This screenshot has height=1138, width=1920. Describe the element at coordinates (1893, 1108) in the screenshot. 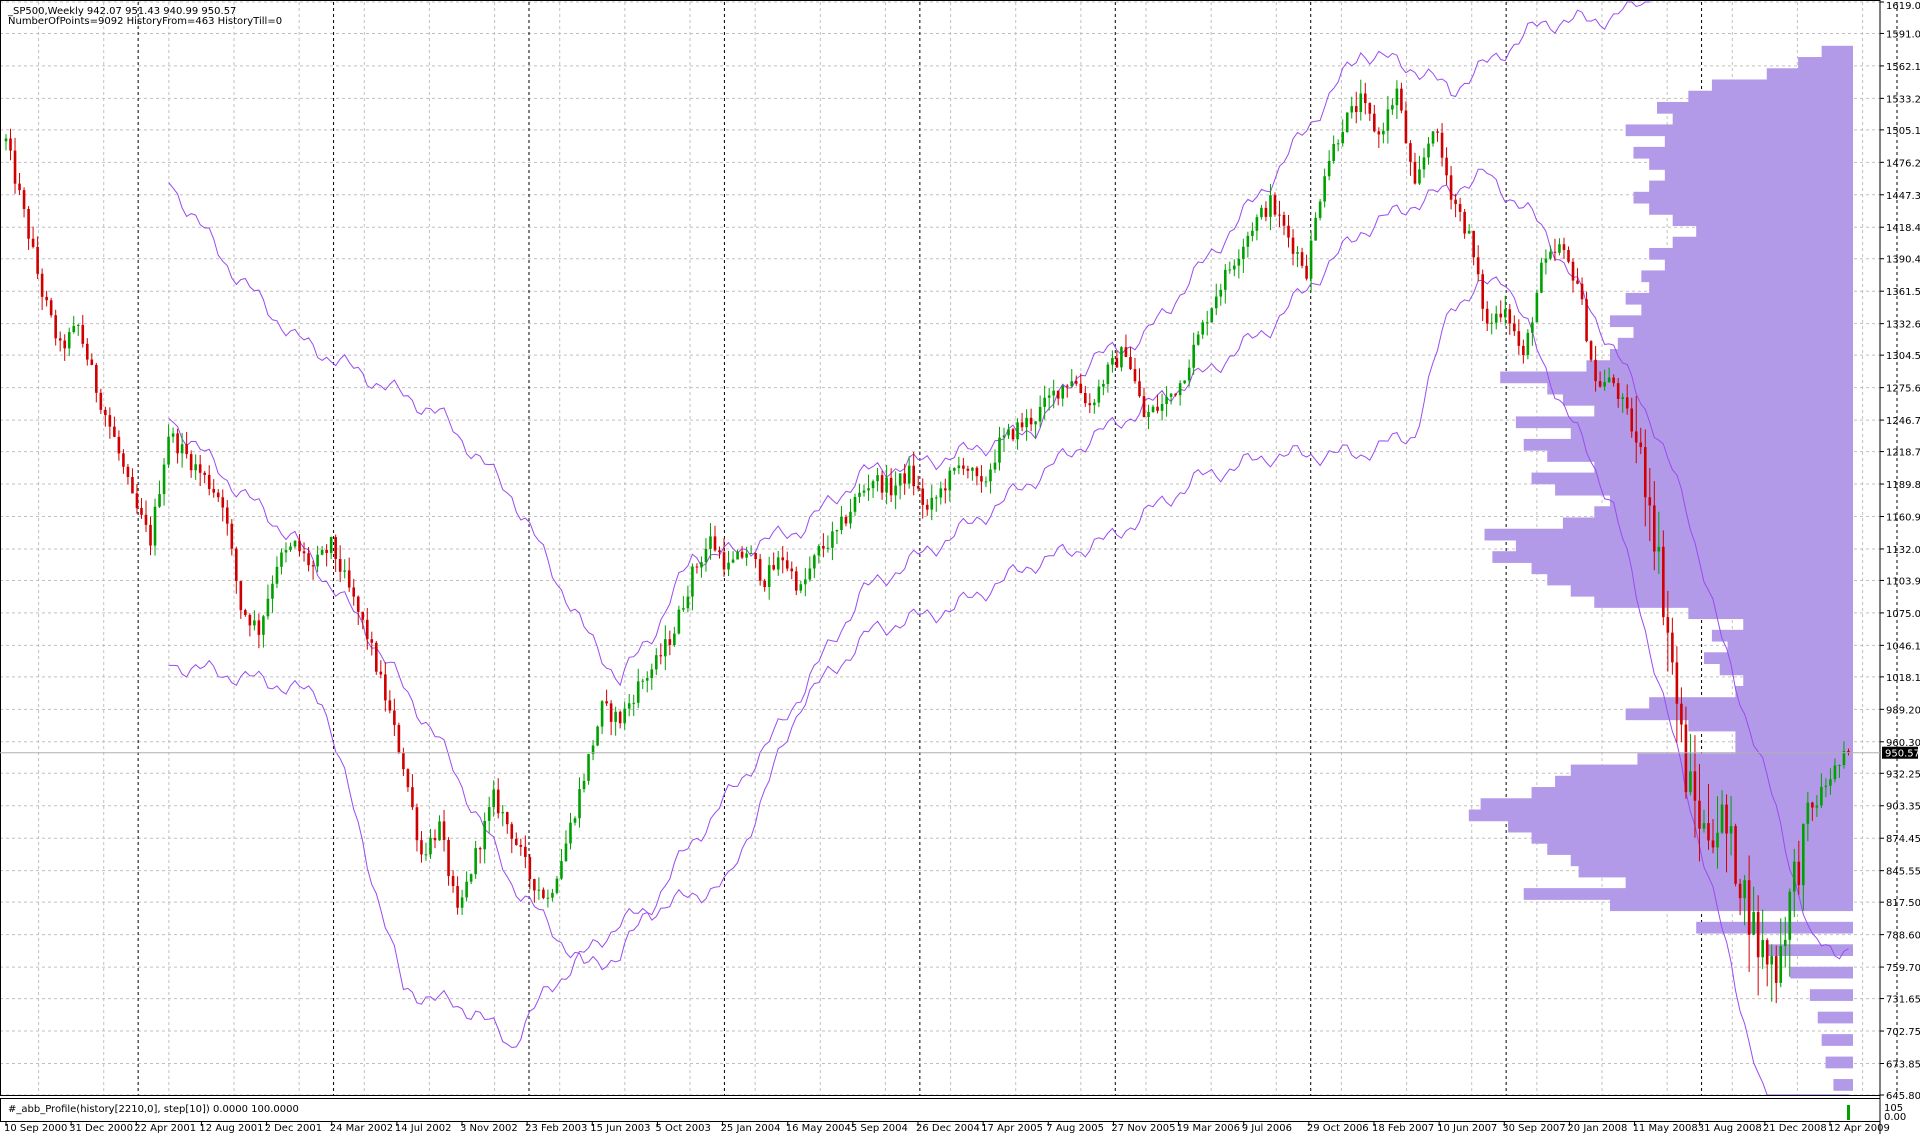

I see `subwindow-scale-max: 105` at that location.